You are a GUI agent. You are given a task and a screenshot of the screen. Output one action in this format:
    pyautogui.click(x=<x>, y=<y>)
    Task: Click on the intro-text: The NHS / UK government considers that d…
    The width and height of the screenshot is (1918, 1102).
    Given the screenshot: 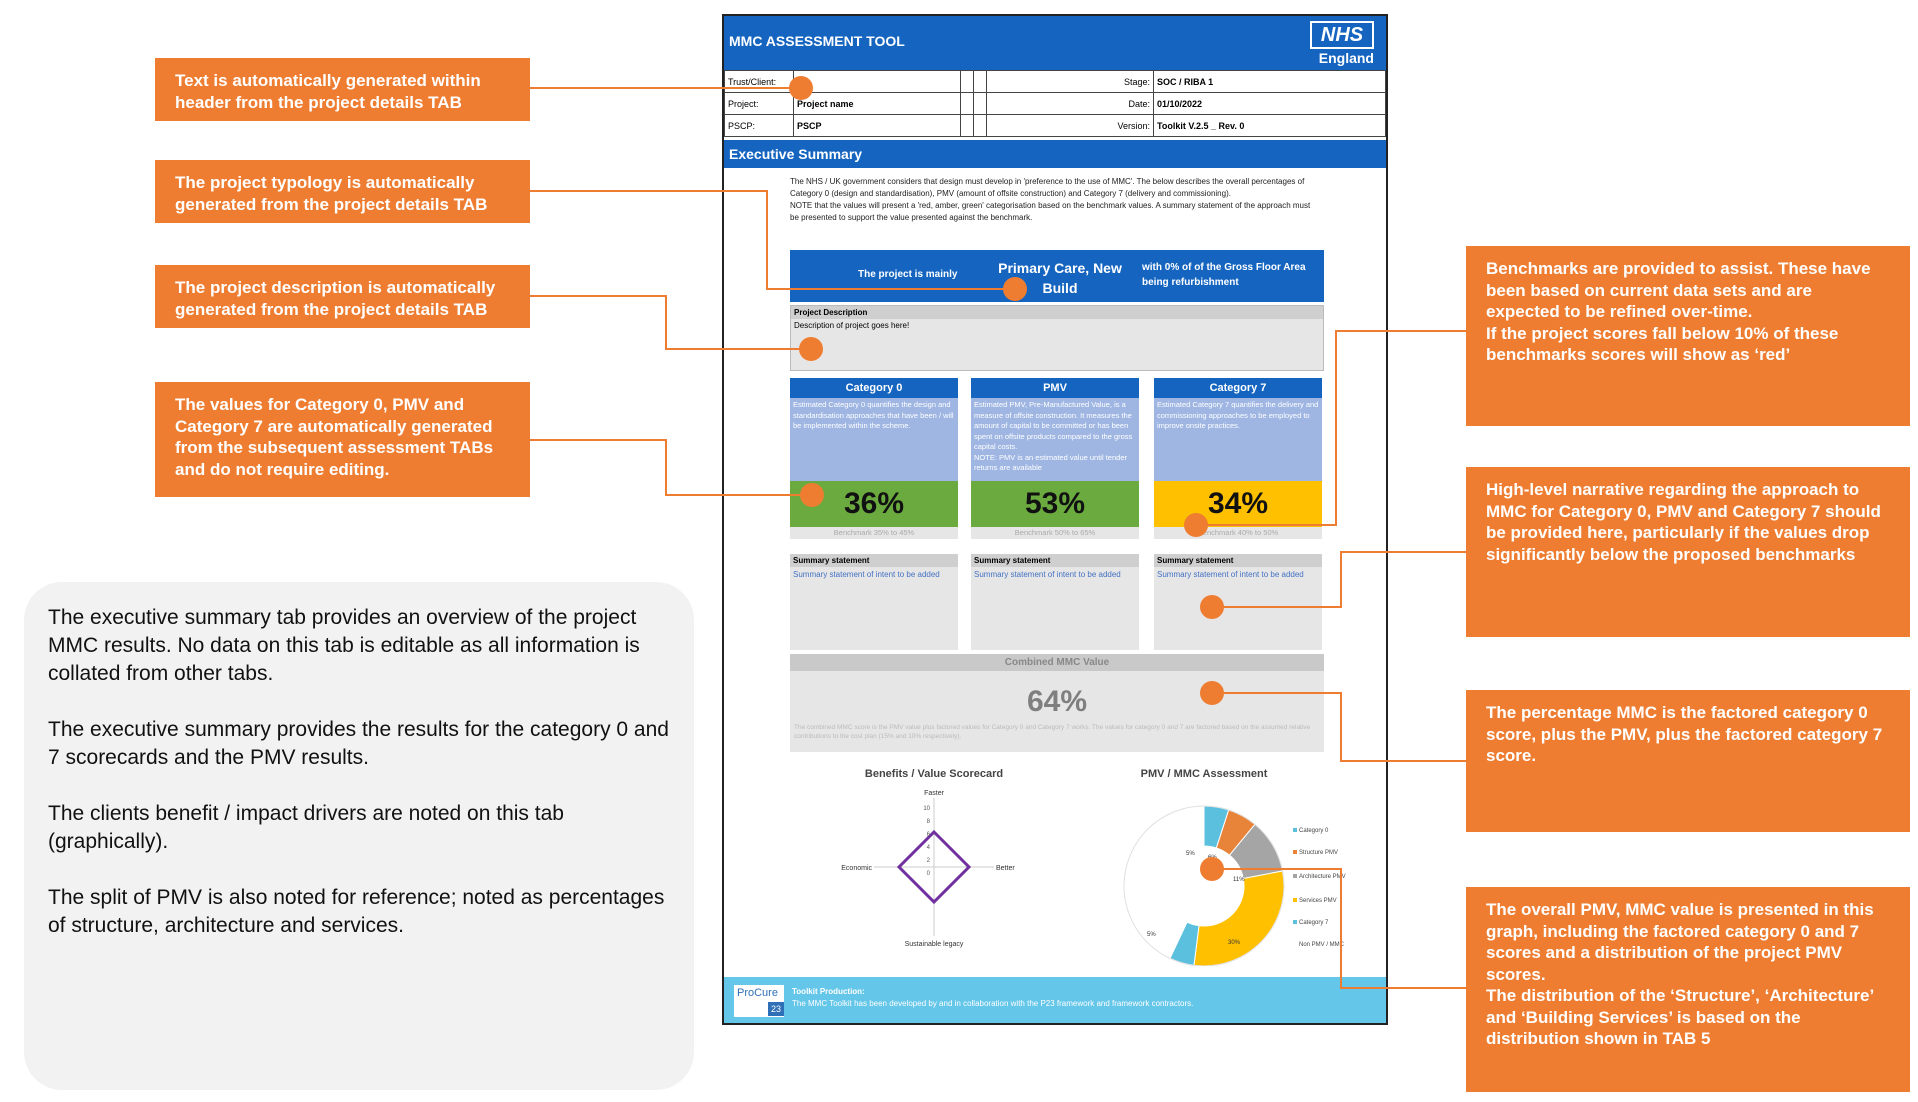 What is the action you would take?
    pyautogui.click(x=1050, y=199)
    